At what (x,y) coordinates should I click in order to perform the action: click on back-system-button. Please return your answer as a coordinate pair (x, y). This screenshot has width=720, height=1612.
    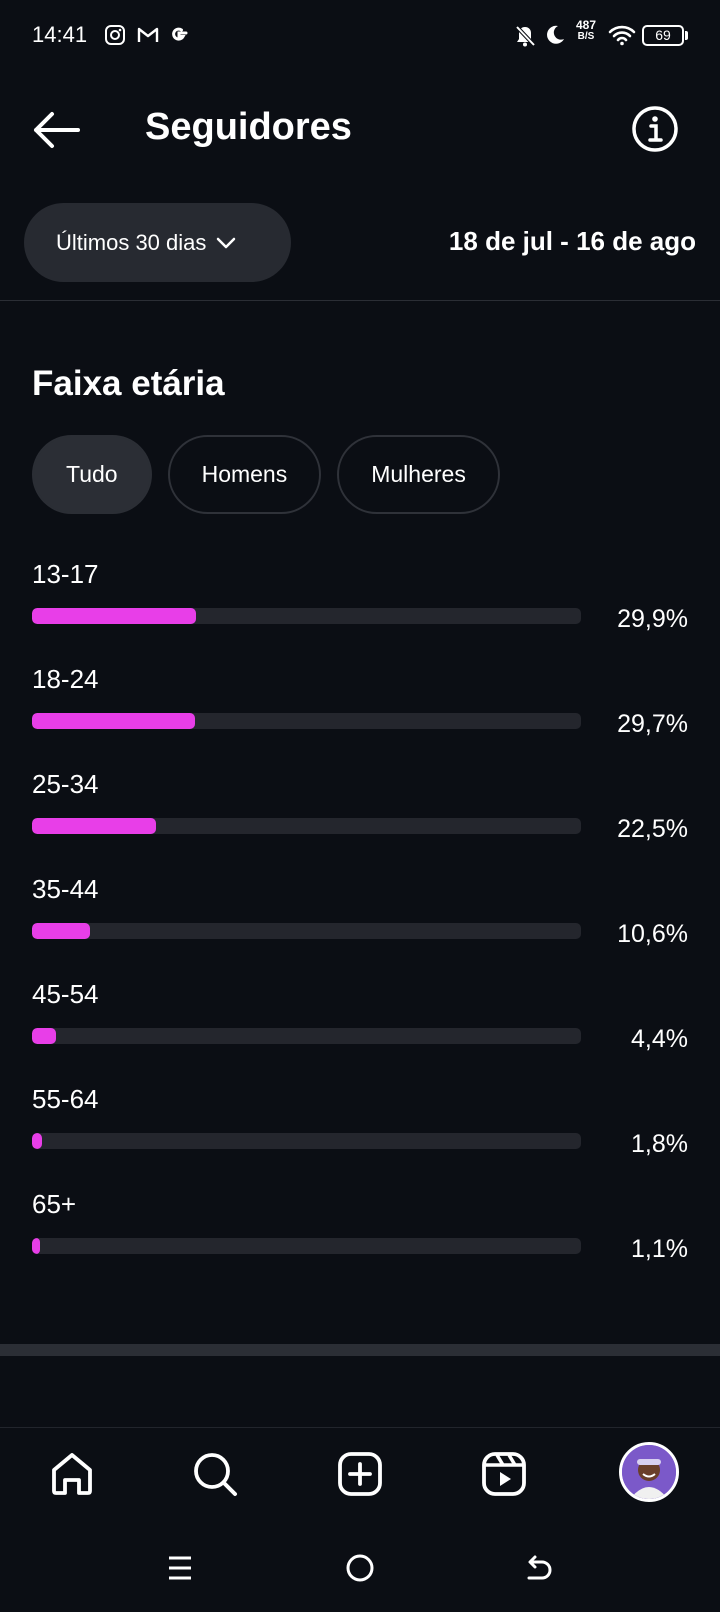
    Looking at the image, I should click on (540, 1568).